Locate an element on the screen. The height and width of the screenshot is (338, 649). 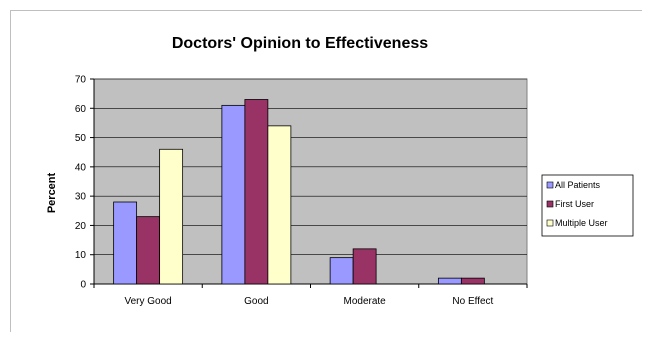
y-tick-label: 70 is located at coordinates (81, 80).